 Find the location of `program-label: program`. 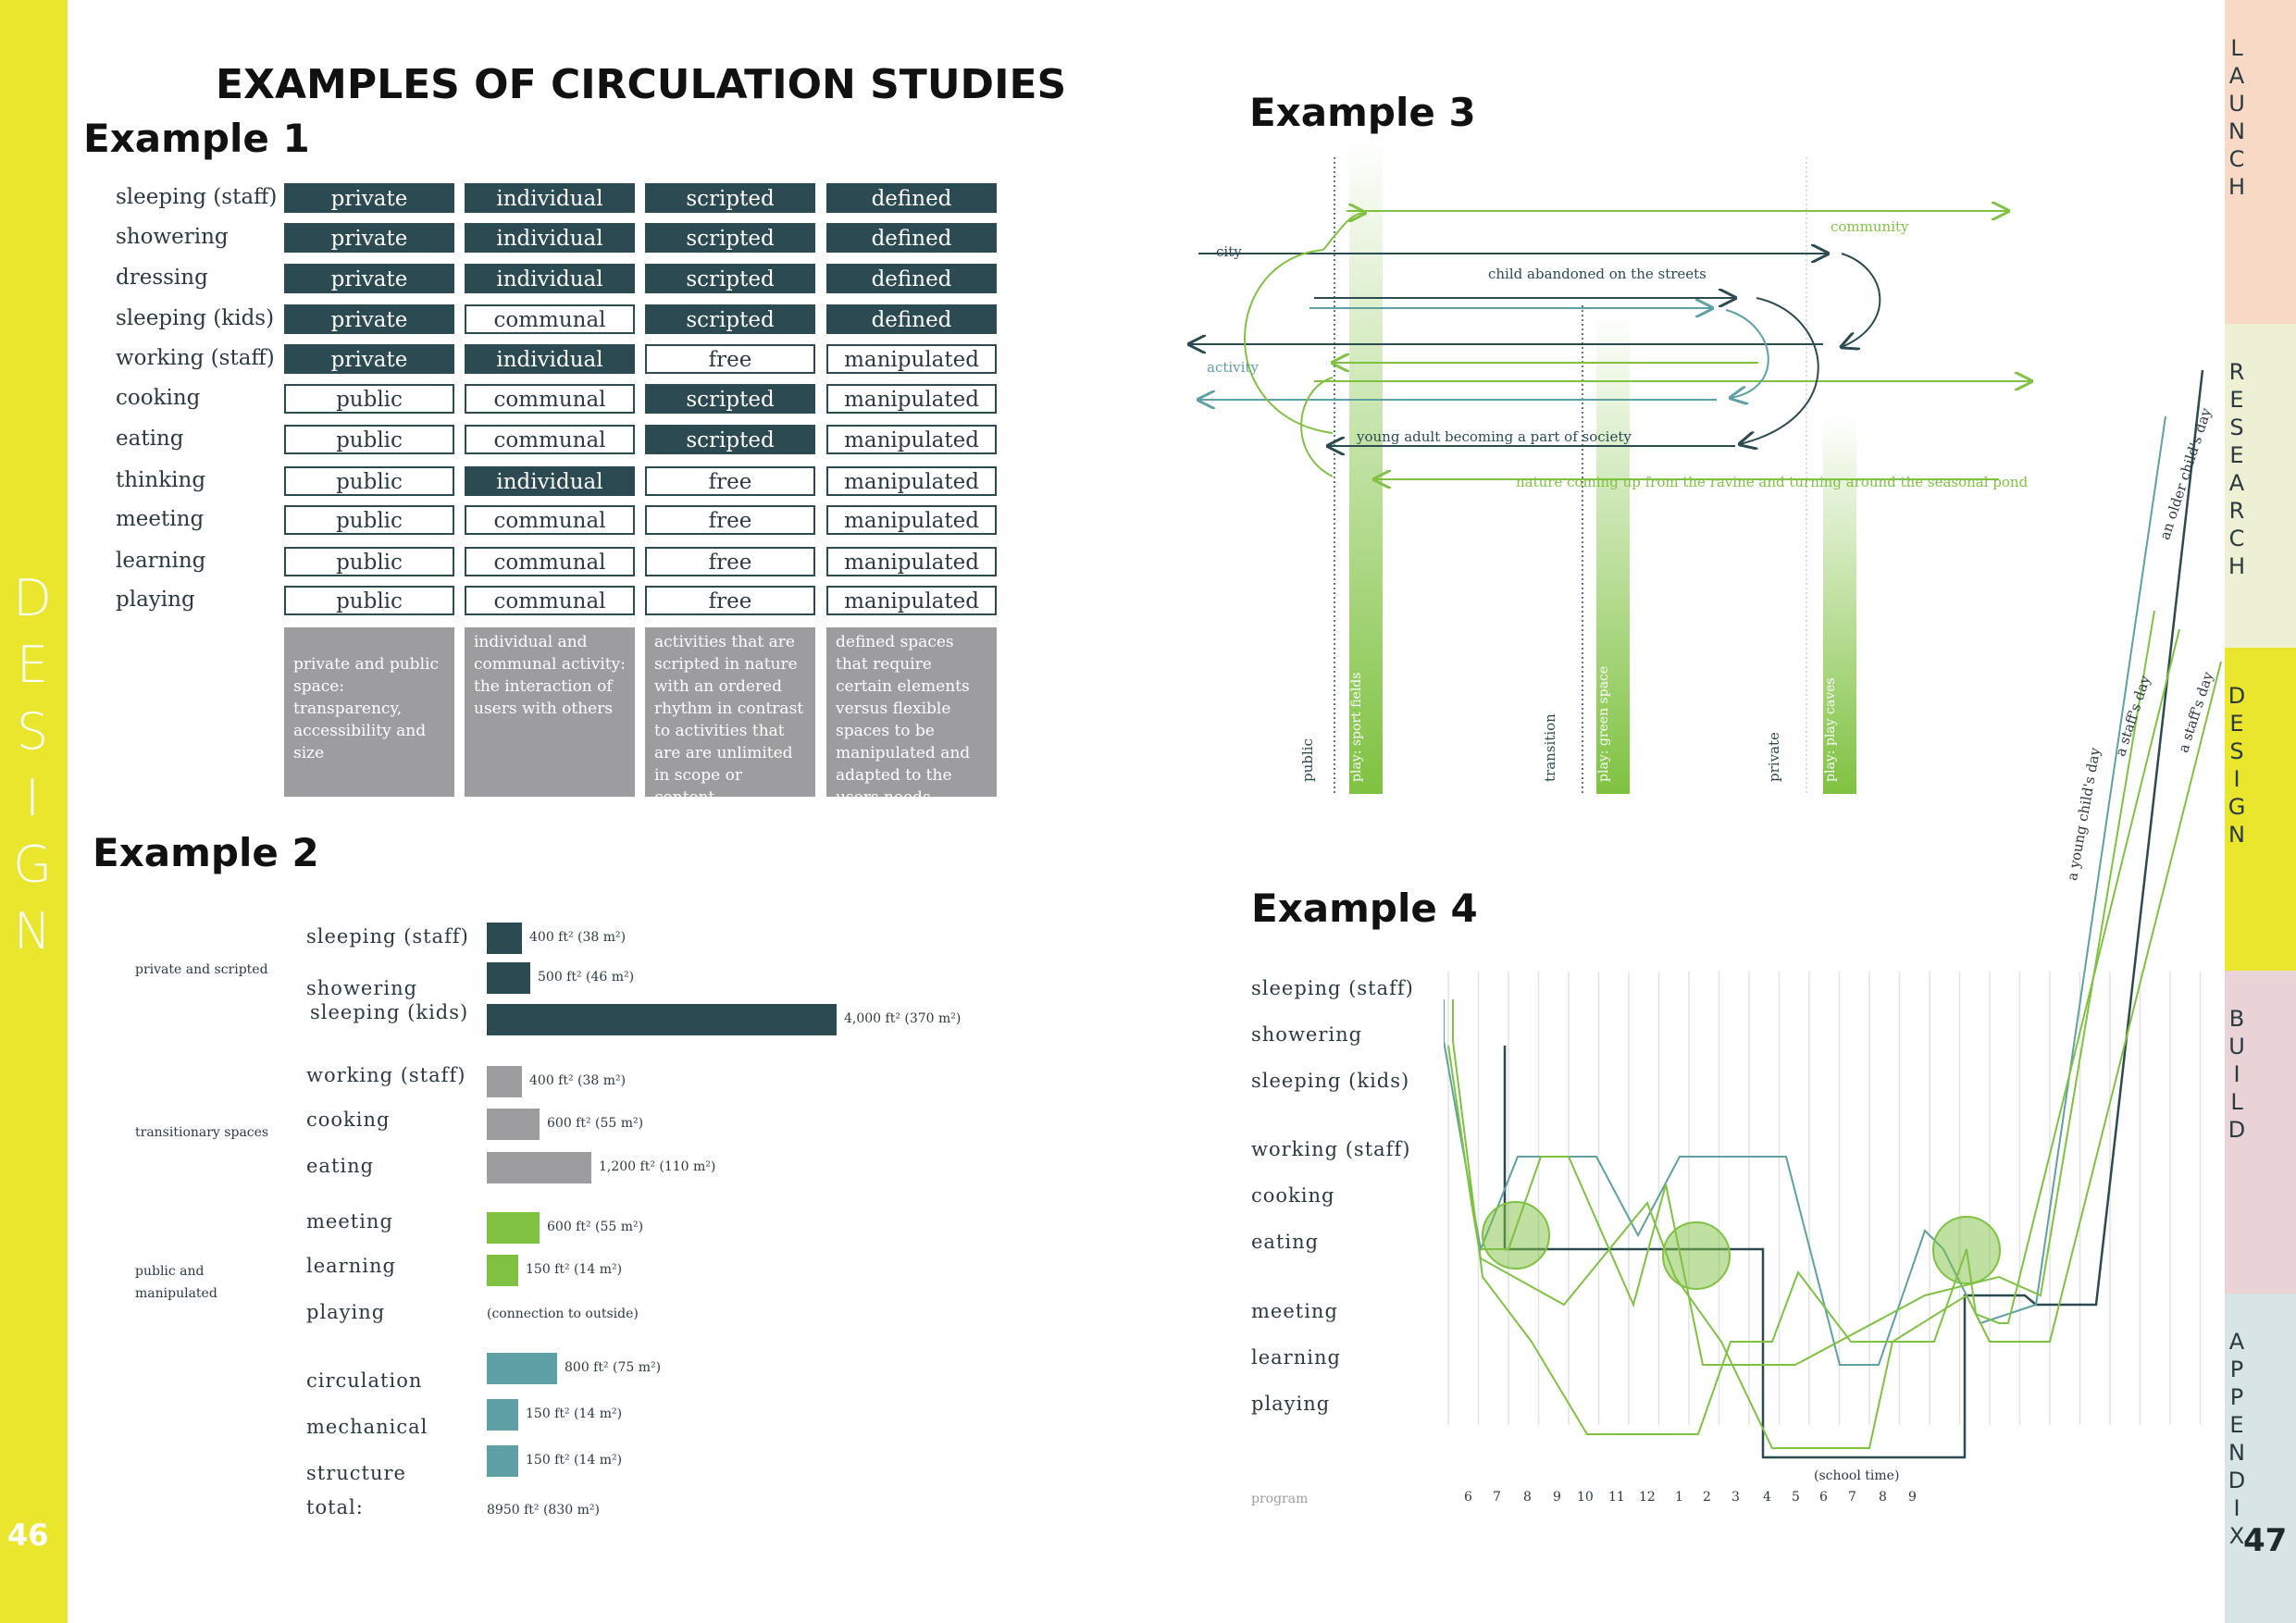

program-label: program is located at coordinates (1280, 1499).